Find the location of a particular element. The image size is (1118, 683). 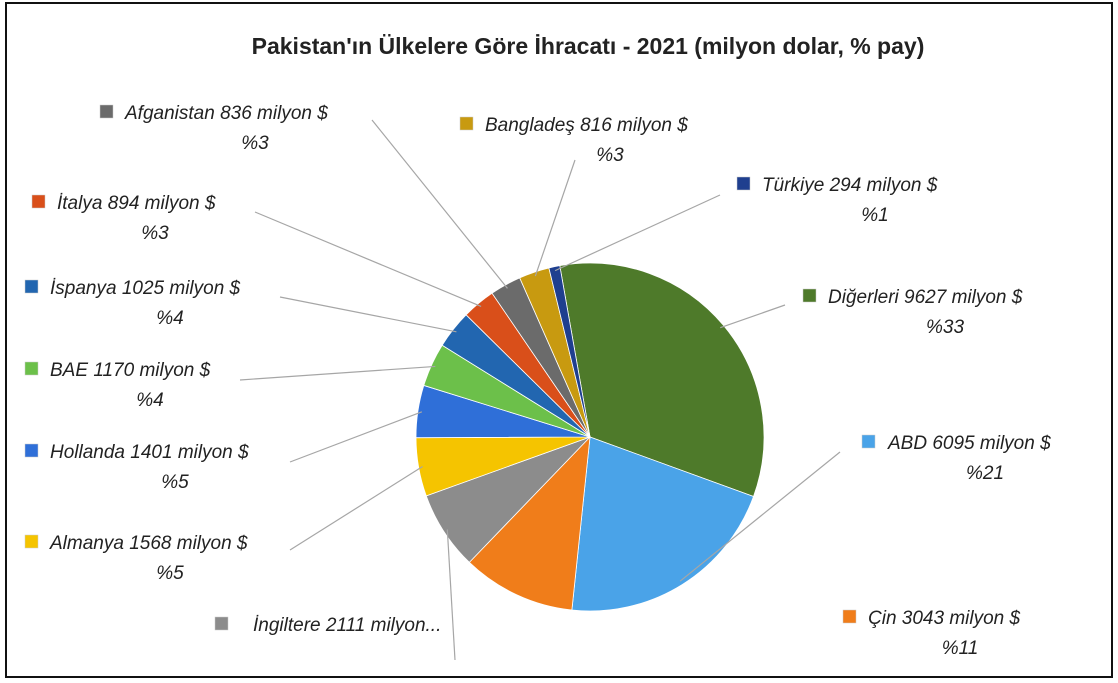

value-label: 294 milyon $ is located at coordinates (883, 185).